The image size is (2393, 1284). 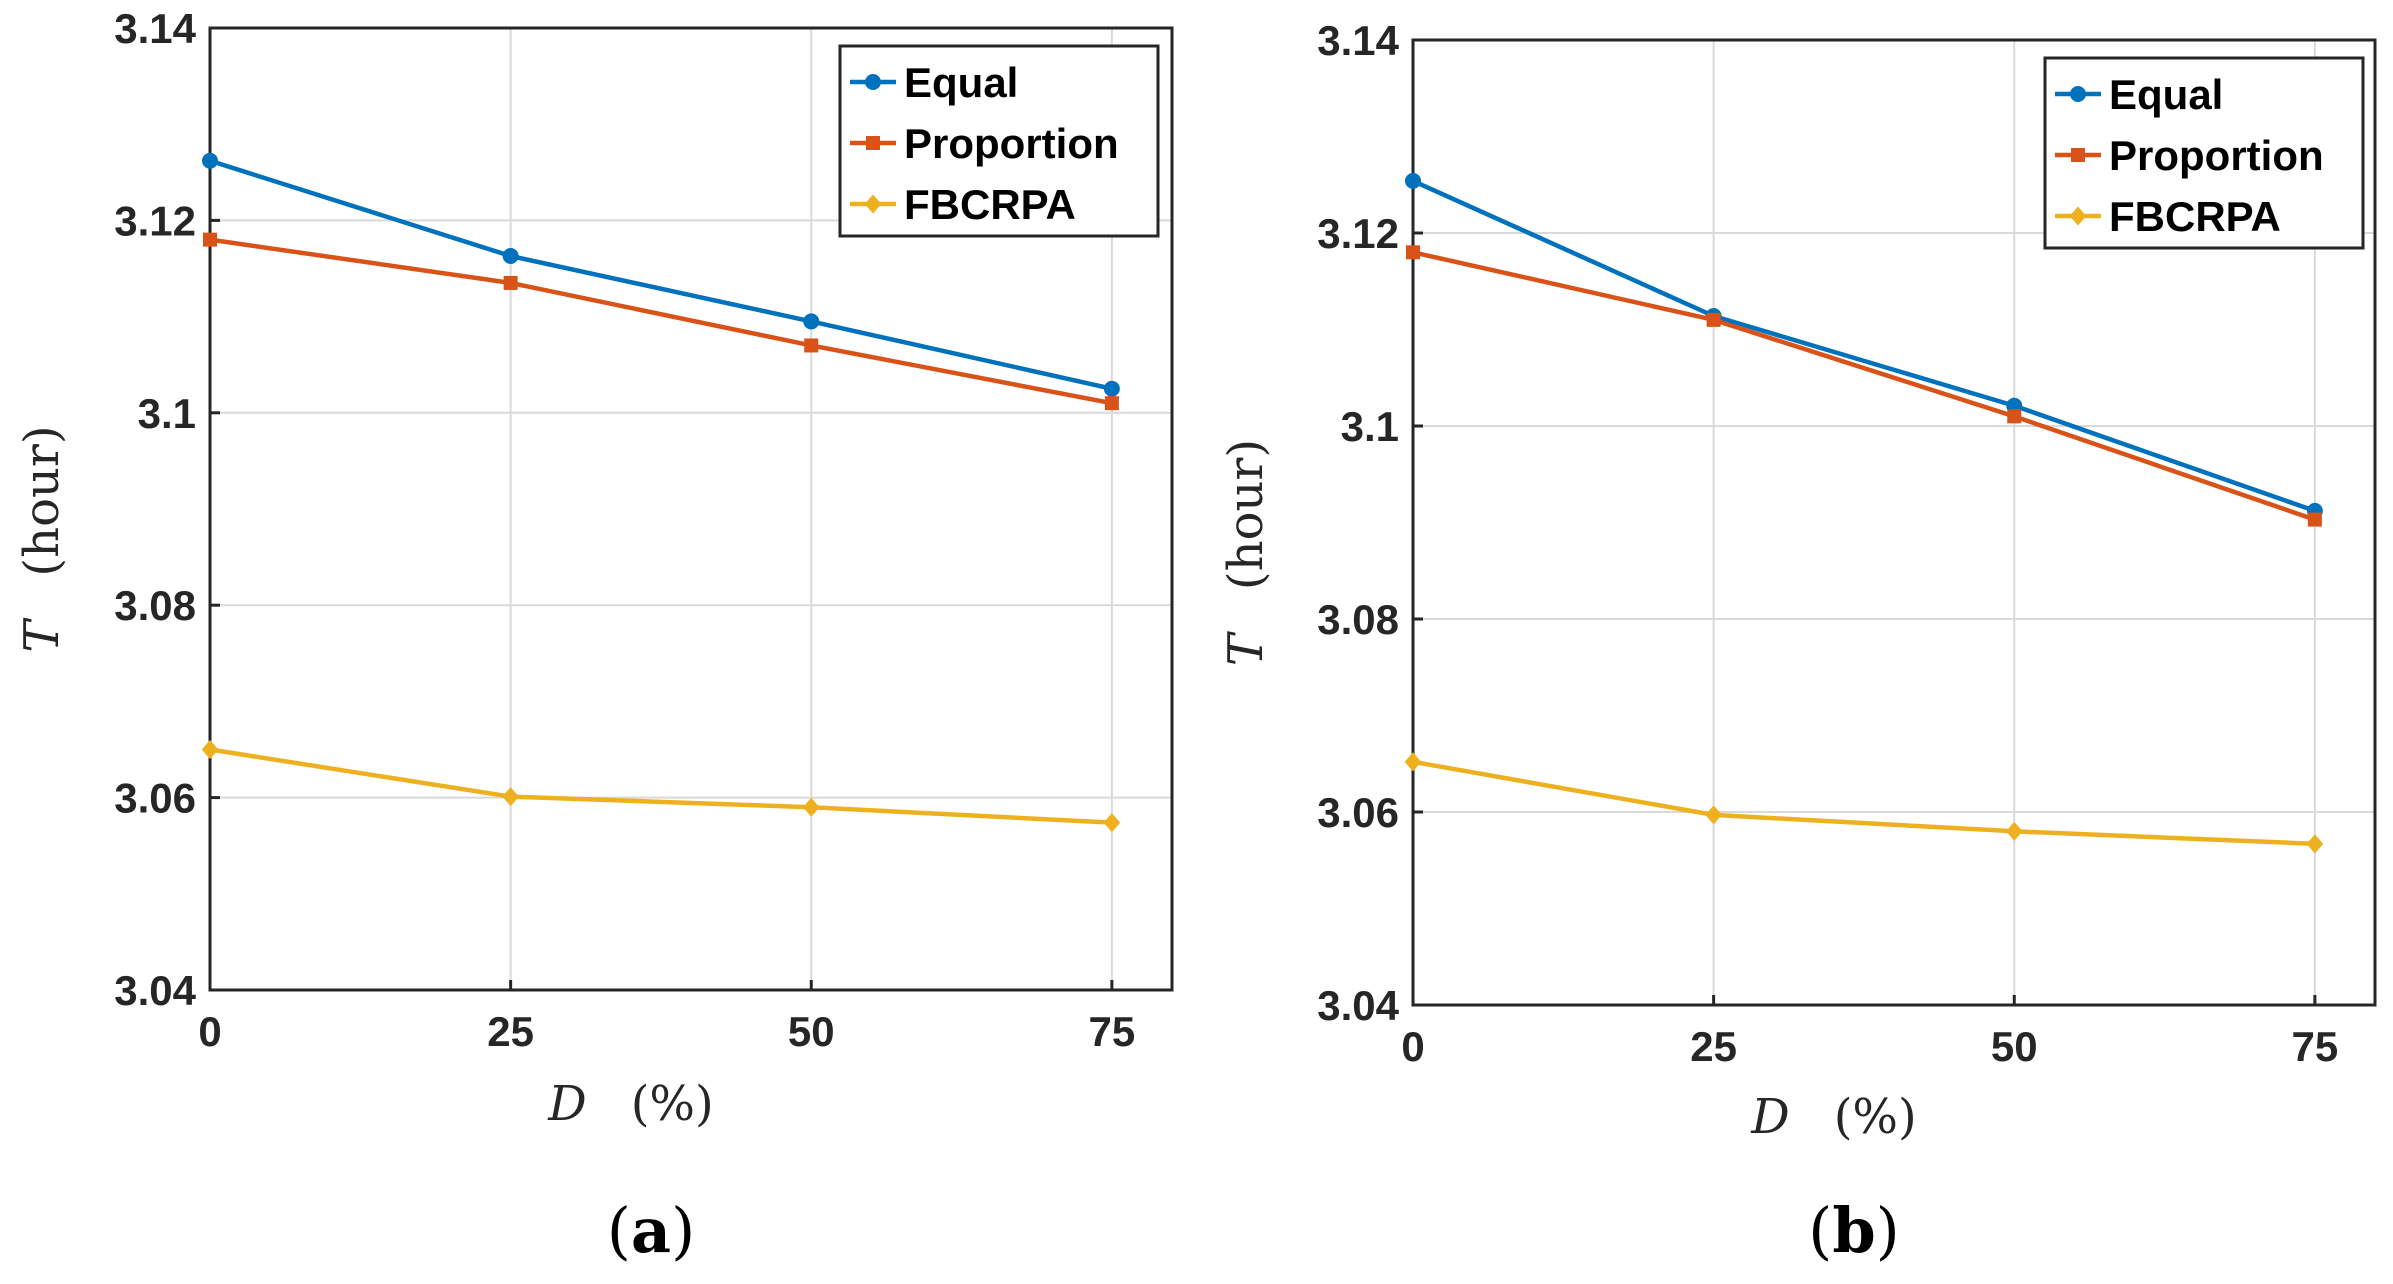 I want to click on subfigure-caption: (b), so click(x=1854, y=1230).